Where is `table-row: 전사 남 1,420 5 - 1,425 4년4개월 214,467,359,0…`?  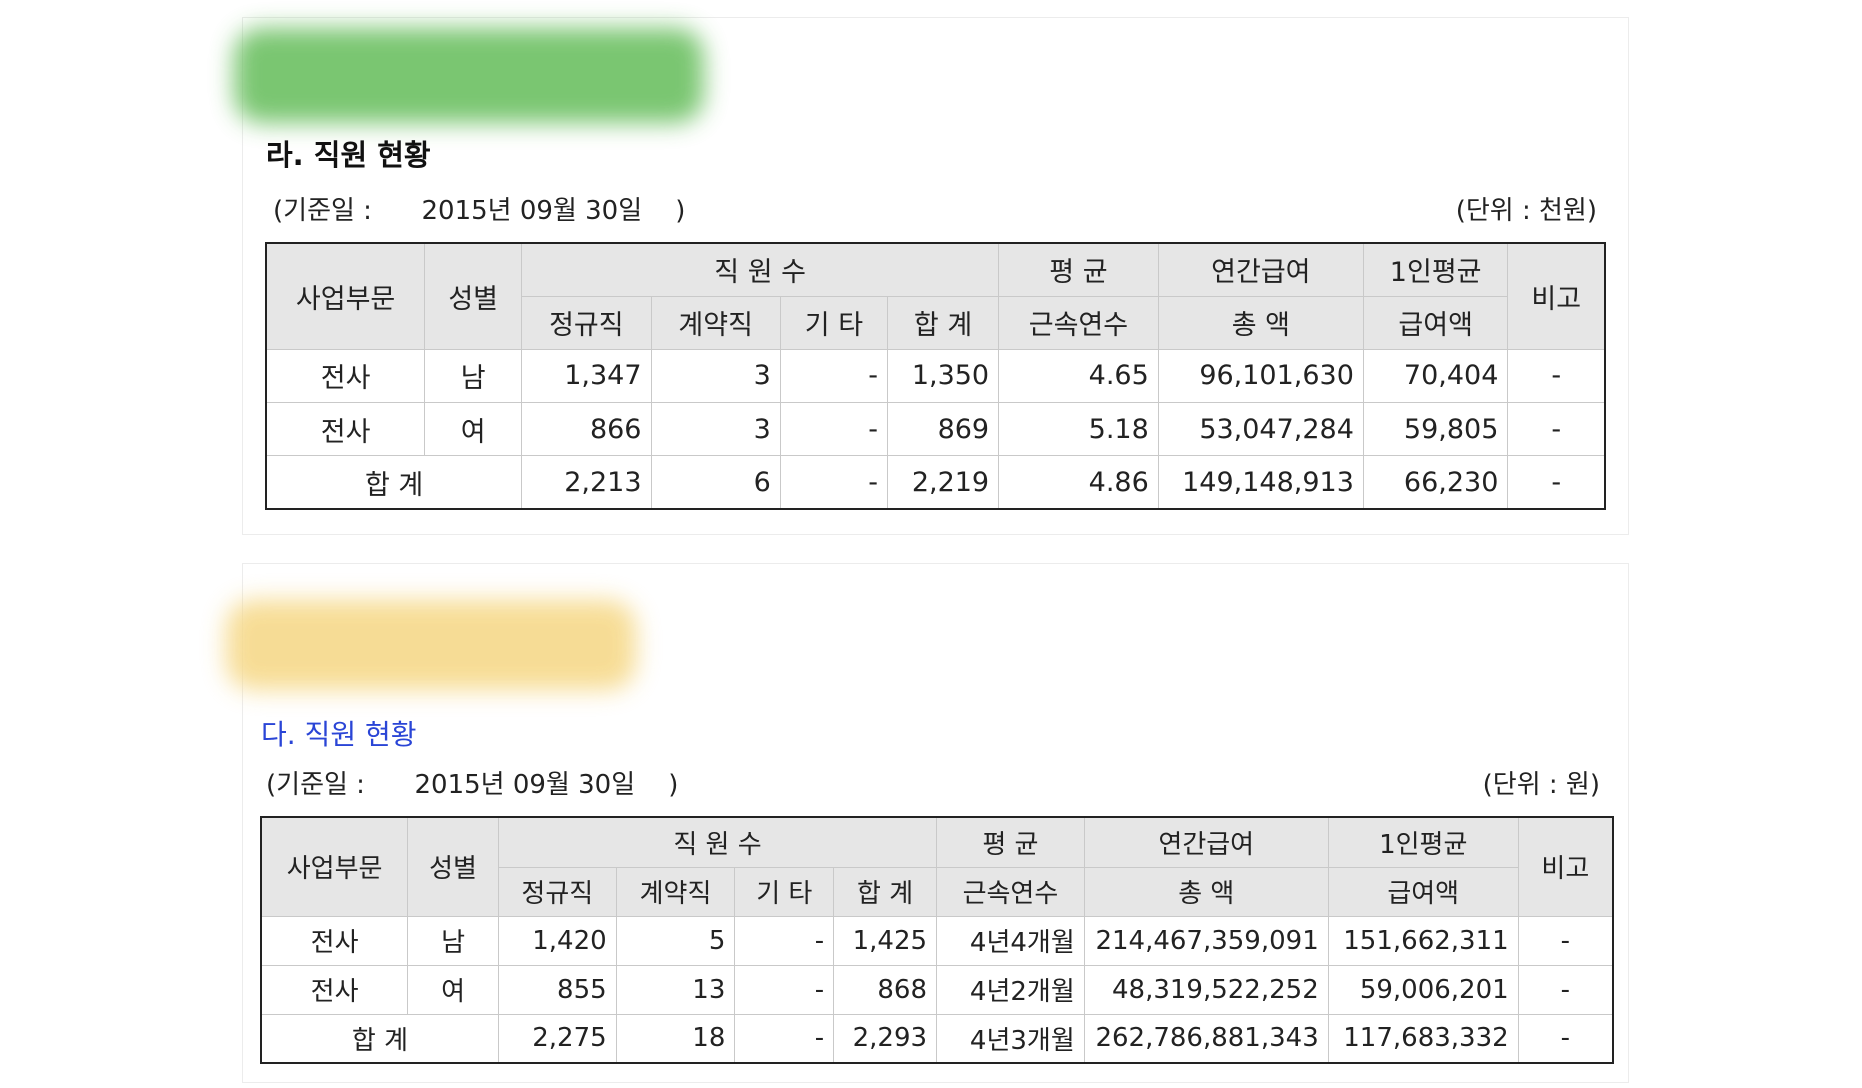 table-row: 전사 남 1,420 5 - 1,425 4년4개월 214,467,359,0… is located at coordinates (937, 940).